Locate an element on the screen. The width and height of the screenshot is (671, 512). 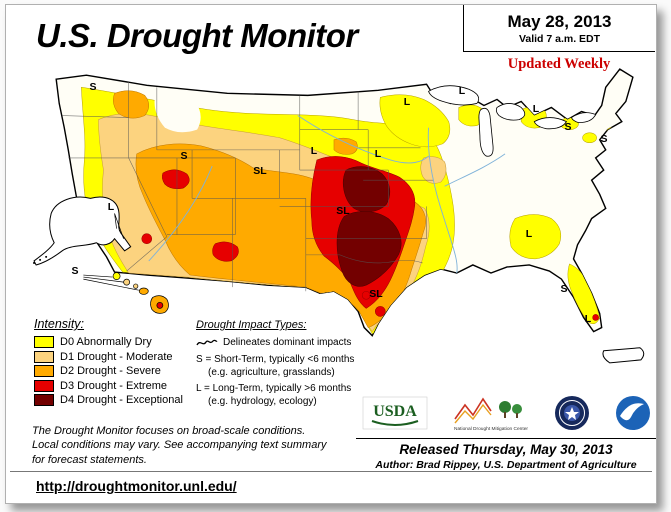
disclaimer-line: for forecast statements. is located at coordinates (89, 459).